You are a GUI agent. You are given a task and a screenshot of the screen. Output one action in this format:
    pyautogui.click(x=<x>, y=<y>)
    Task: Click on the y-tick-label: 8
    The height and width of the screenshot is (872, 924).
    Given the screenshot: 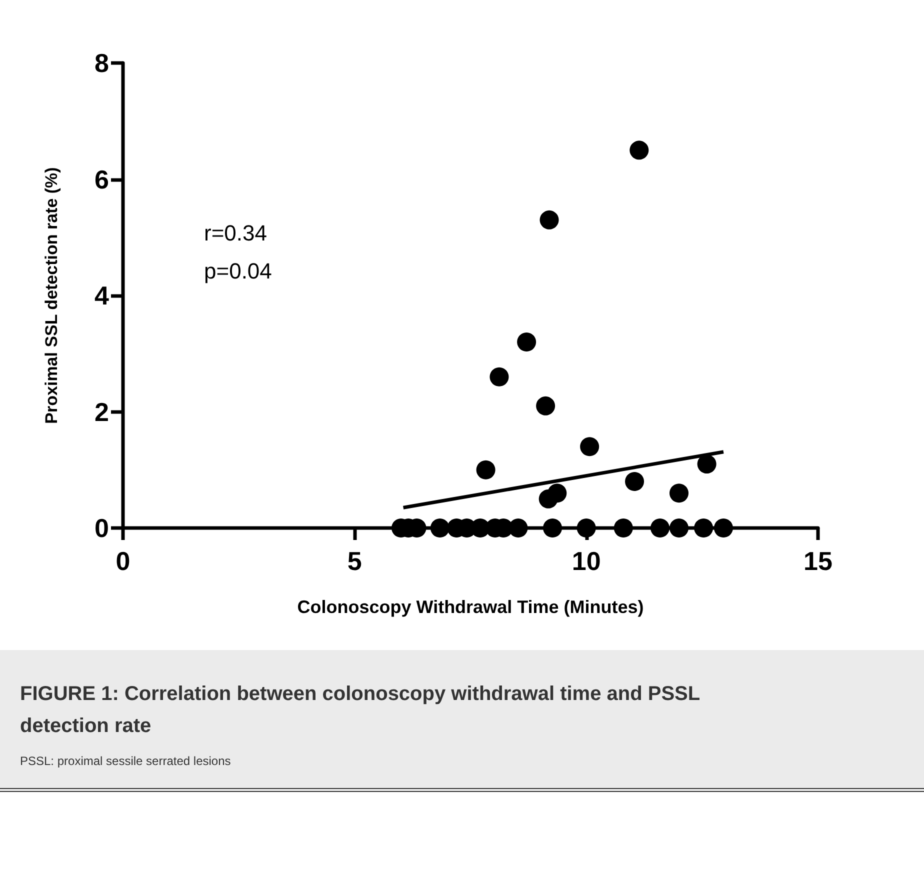 What is the action you would take?
    pyautogui.click(x=101, y=63)
    